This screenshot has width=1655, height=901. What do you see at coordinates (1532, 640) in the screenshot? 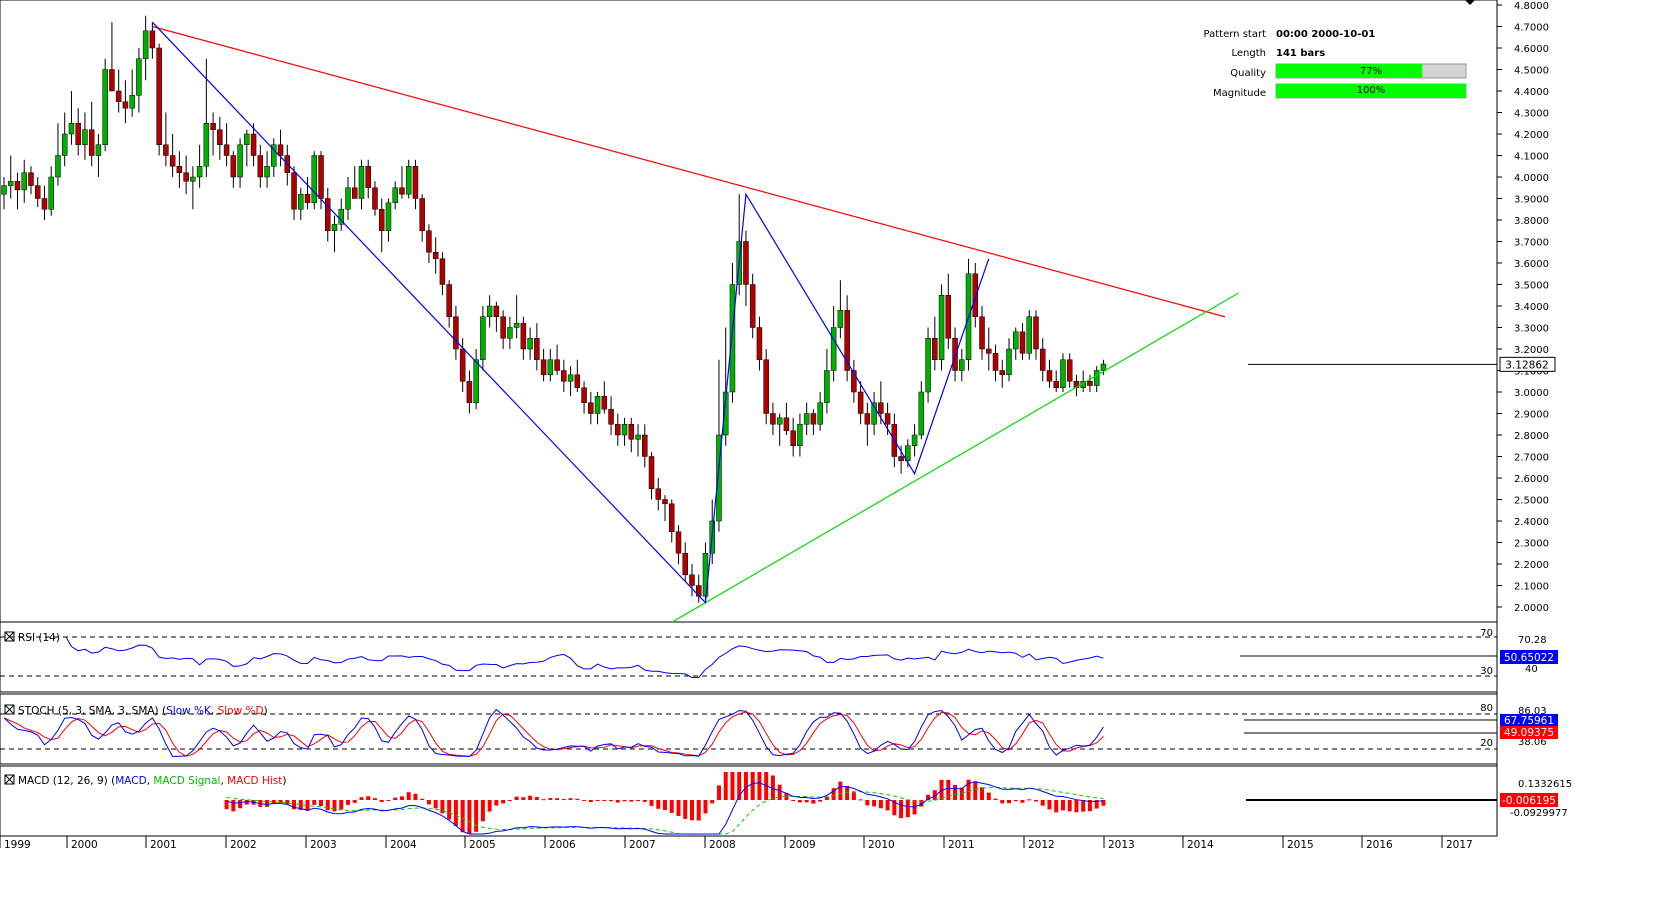
I see `rsi-axis-high: 70.28` at bounding box center [1532, 640].